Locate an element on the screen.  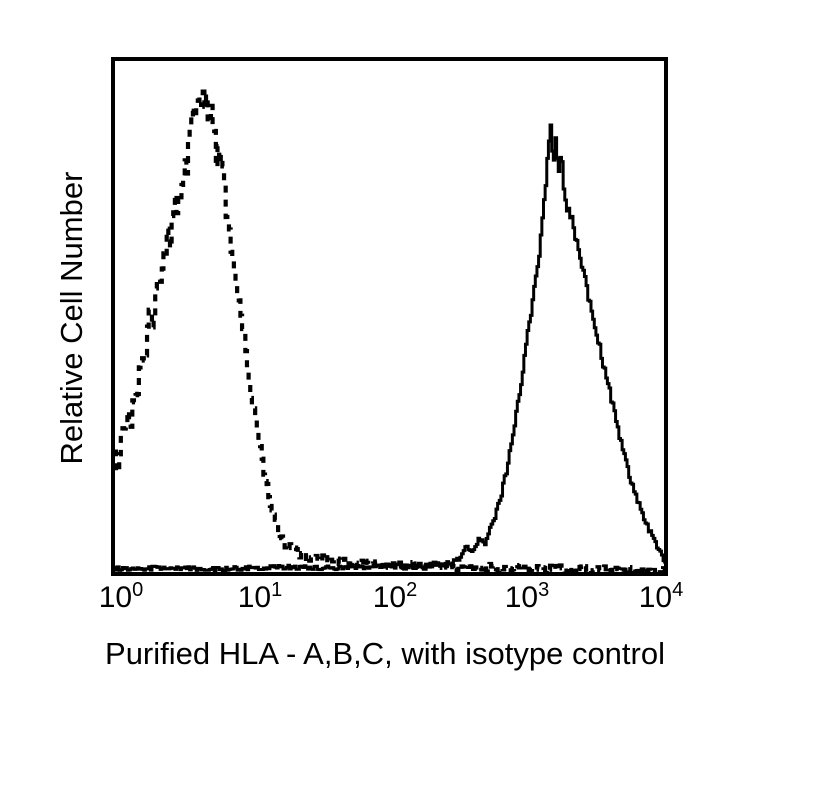
x-tick-label-3: 10³ is located at coordinates (527, 597).